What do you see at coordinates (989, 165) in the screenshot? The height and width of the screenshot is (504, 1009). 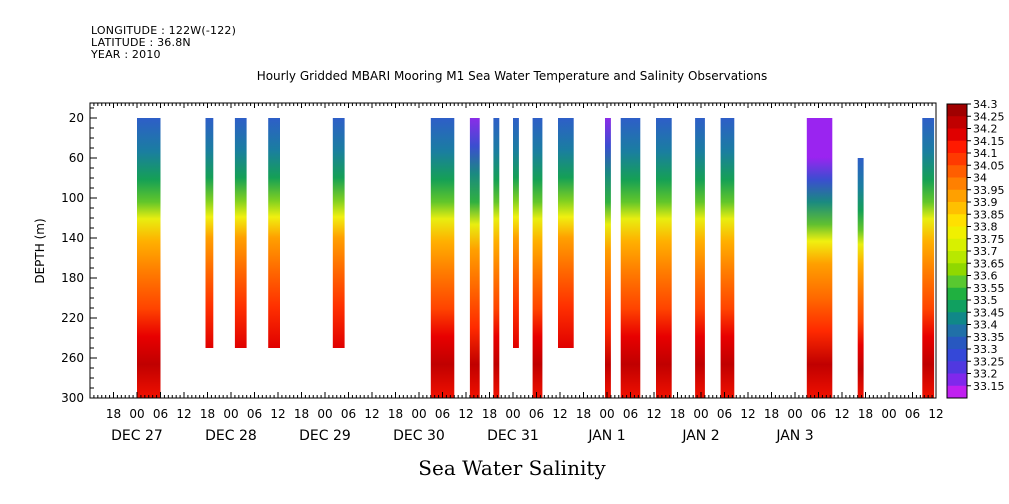 I see `colorbar-label: 34.05` at bounding box center [989, 165].